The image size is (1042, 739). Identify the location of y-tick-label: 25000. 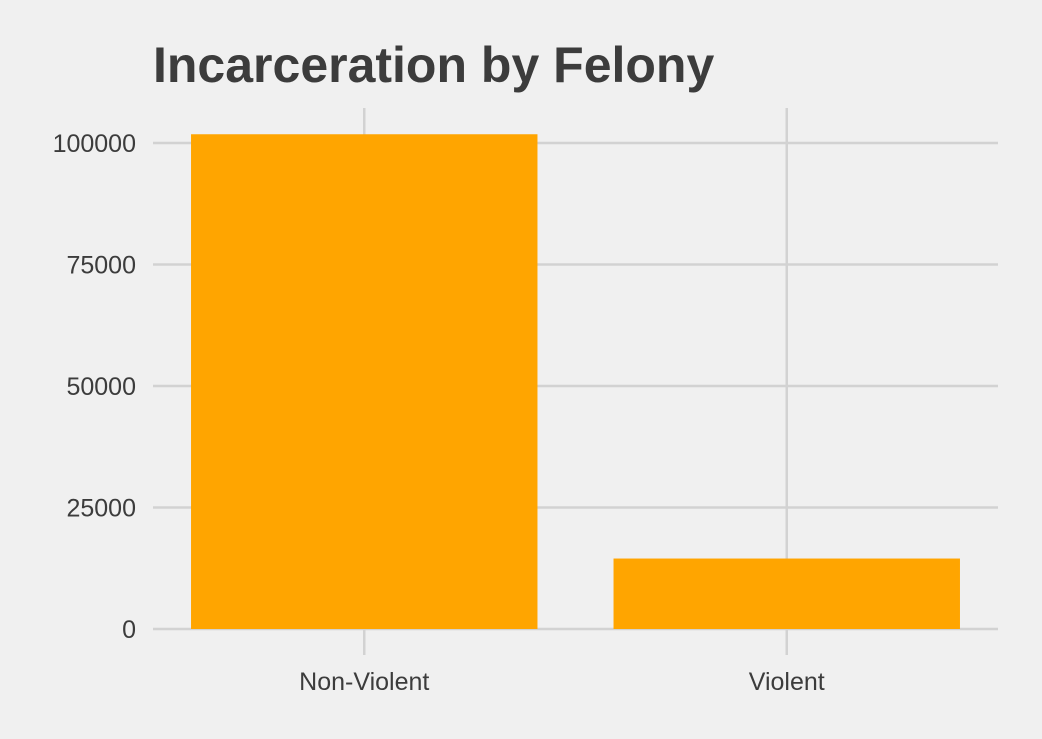
(101, 509).